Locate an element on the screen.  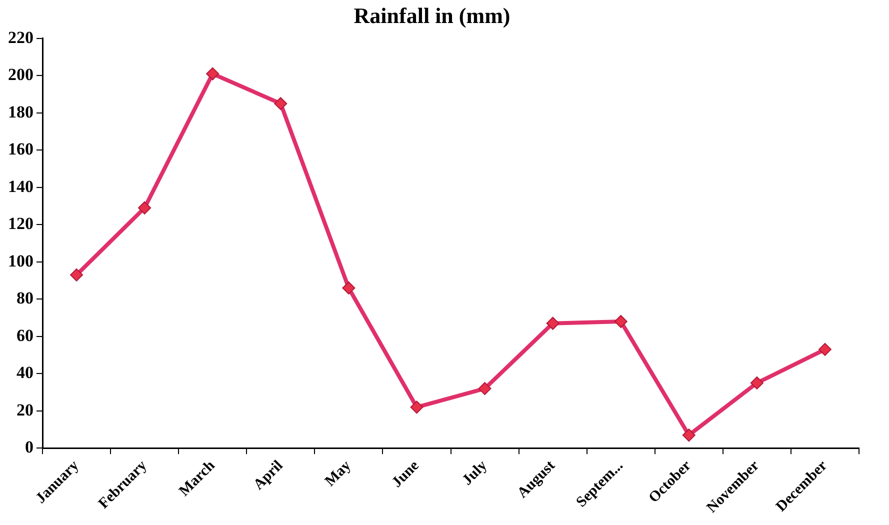
y-tick-label: 180 is located at coordinates (21, 112).